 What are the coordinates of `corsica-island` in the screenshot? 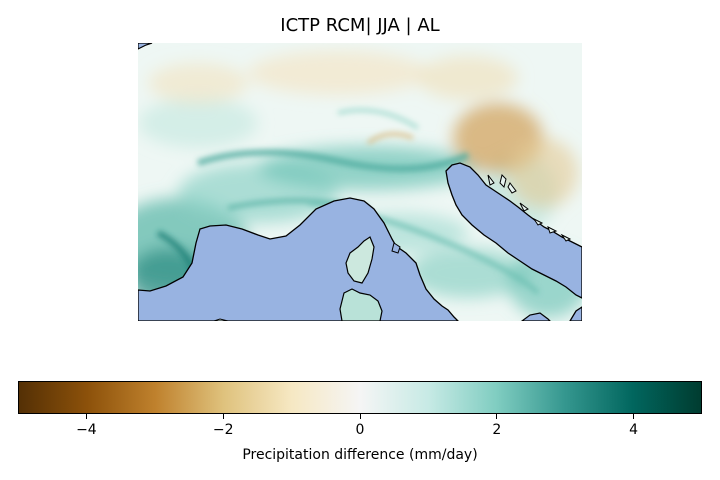 It's located at (360, 260).